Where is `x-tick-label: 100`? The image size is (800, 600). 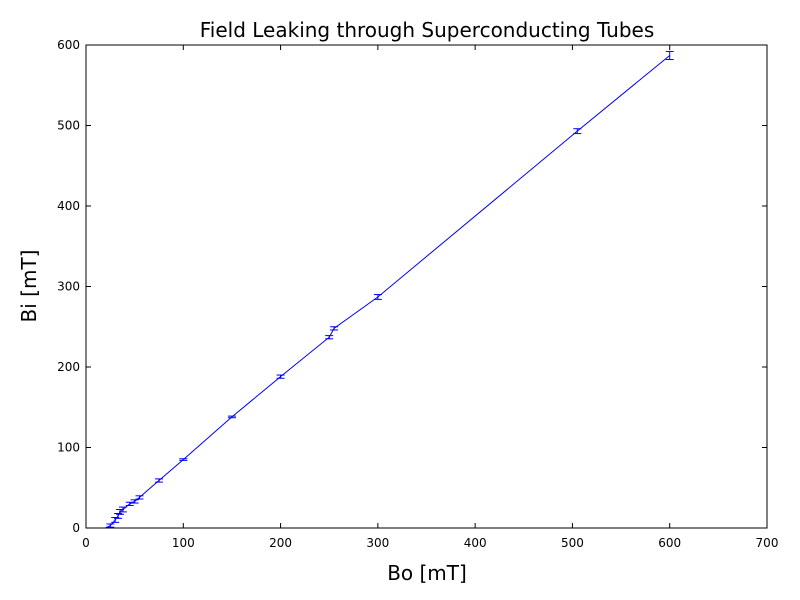 x-tick-label: 100 is located at coordinates (183, 543).